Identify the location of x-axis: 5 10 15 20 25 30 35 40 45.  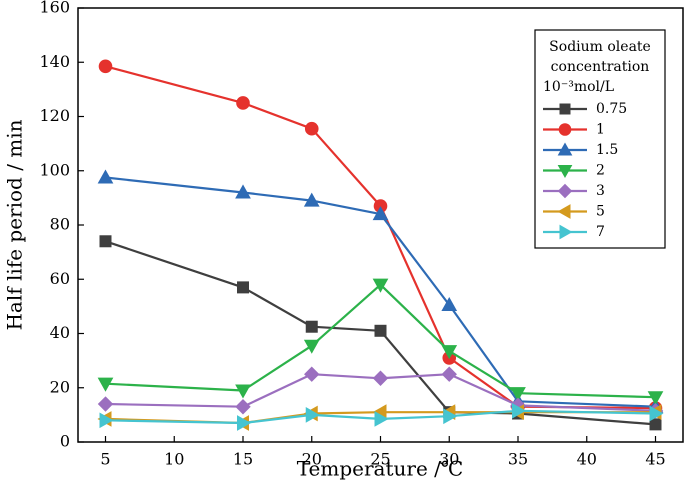
(383, 452).